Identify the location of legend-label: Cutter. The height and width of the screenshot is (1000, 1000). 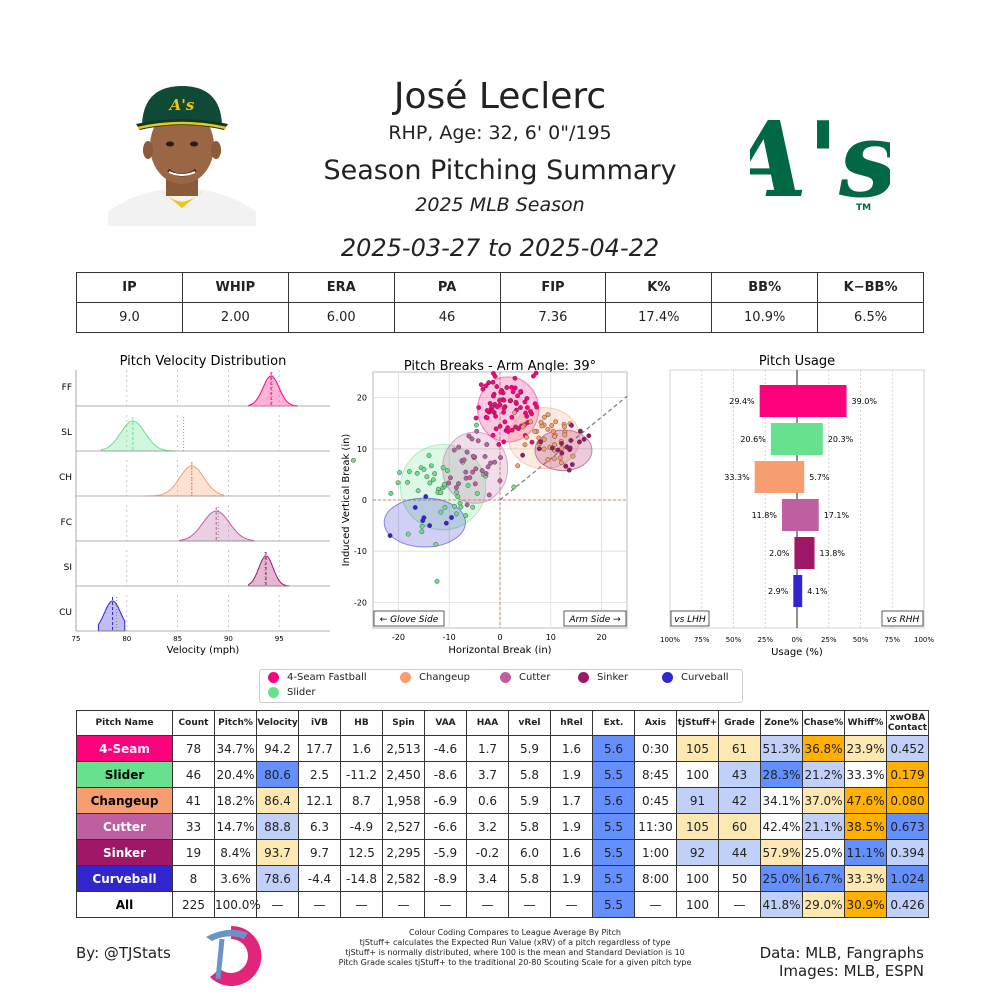
(535, 677).